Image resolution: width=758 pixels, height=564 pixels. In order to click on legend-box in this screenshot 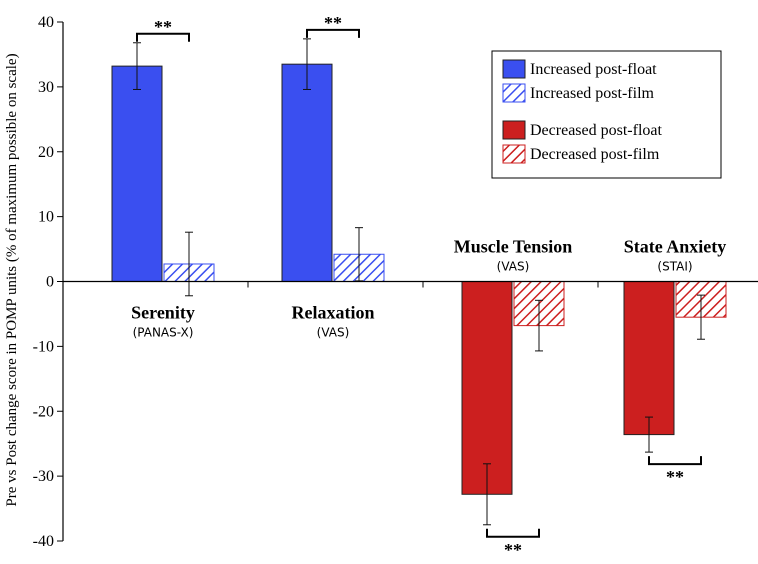, I will do `click(606, 114)`.